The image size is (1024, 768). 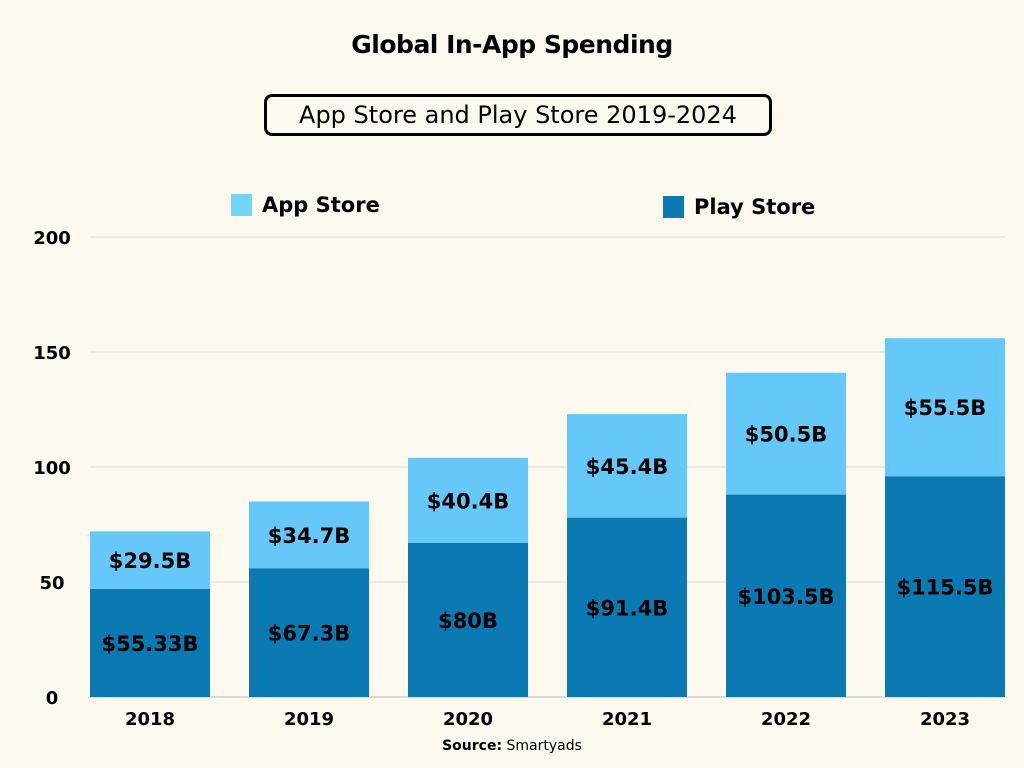 I want to click on y-tick-label: 200, so click(x=52, y=238).